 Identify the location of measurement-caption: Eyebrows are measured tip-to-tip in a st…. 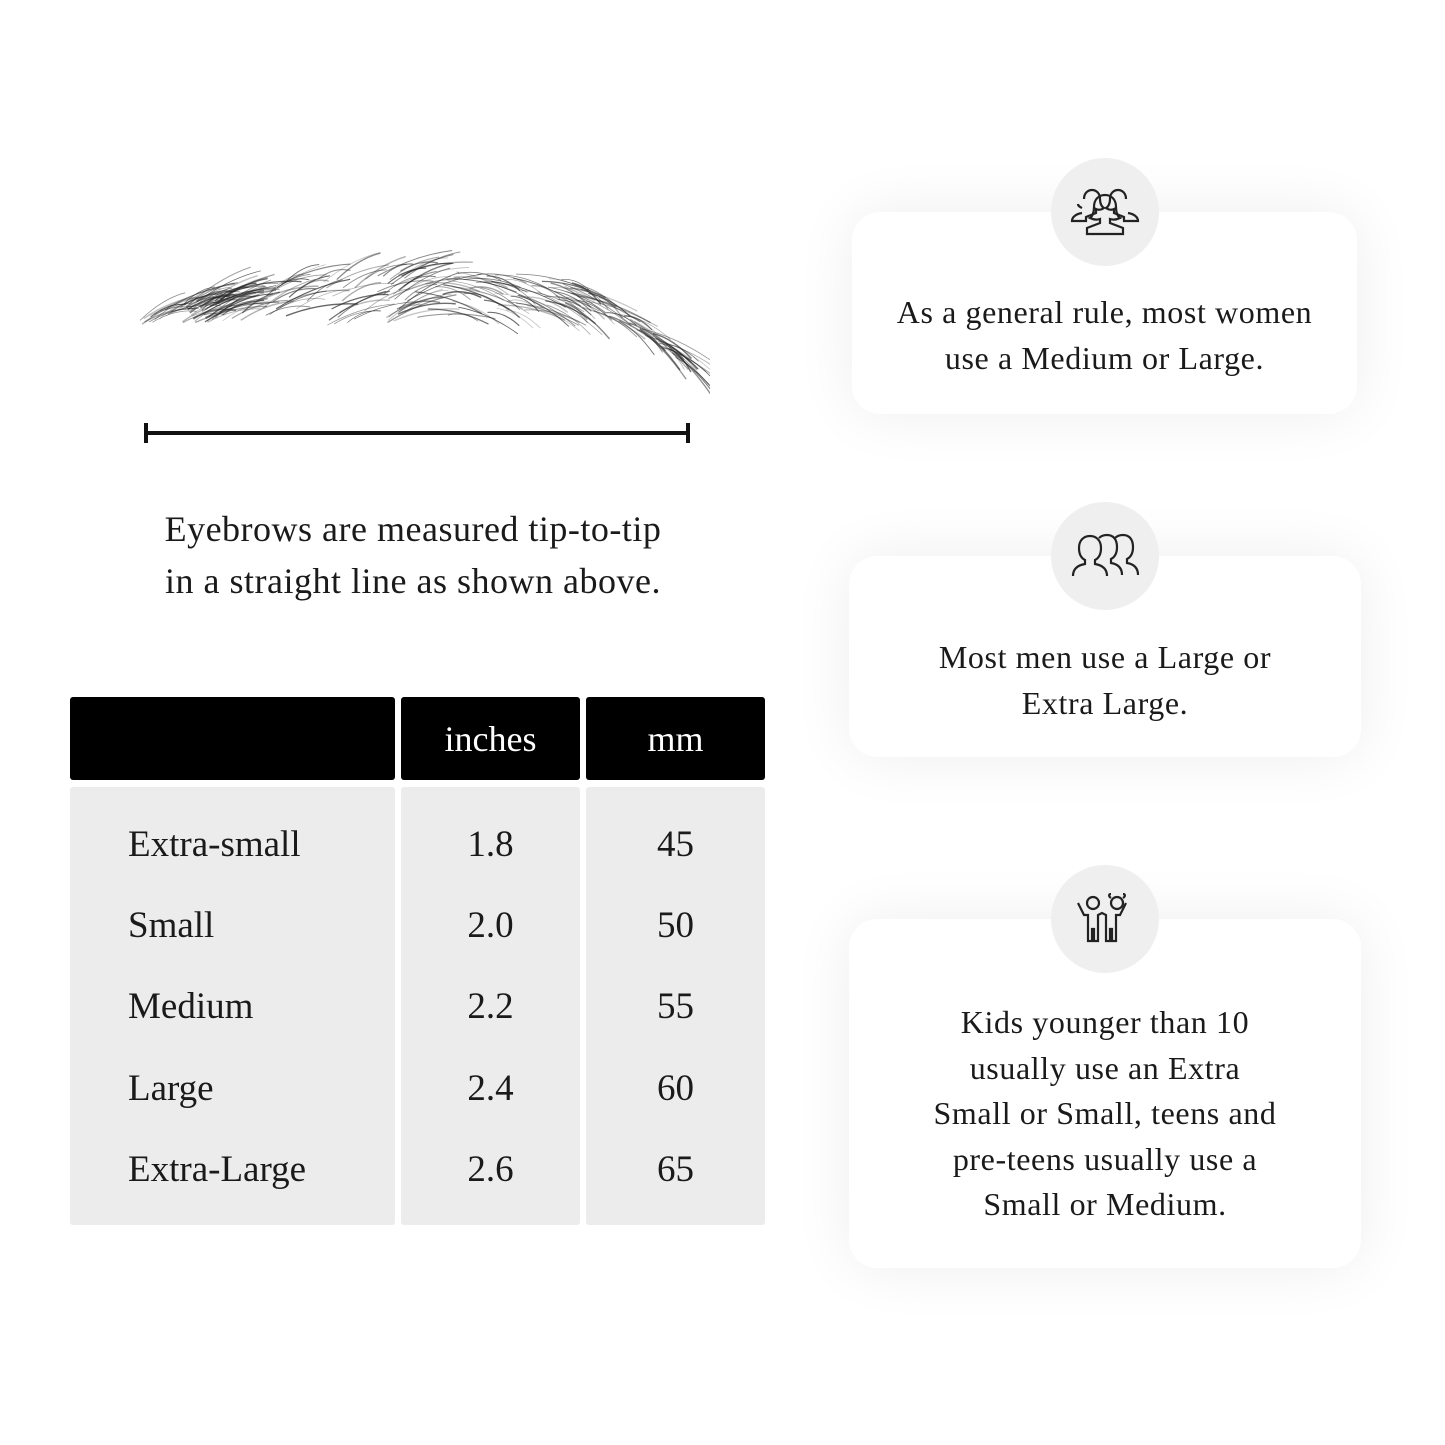
(413, 555).